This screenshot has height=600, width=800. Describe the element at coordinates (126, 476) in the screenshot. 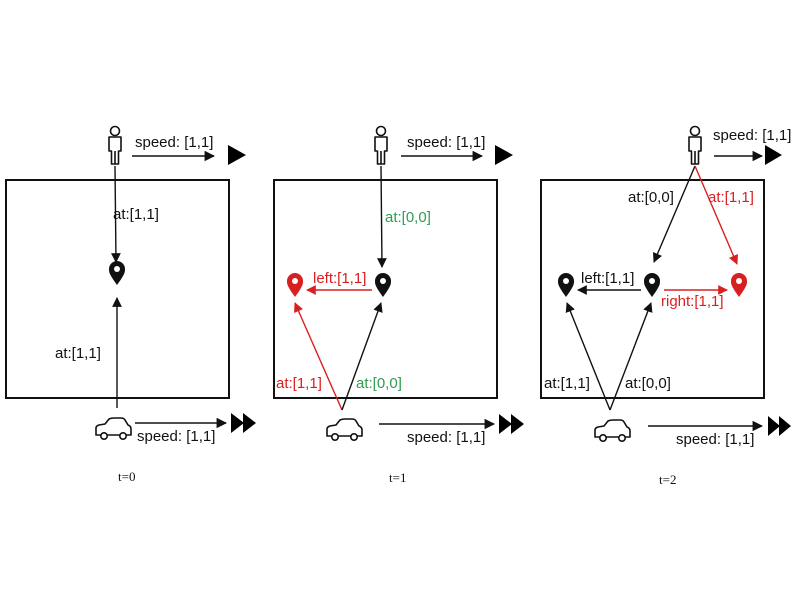

I see `time-label: t=0` at that location.